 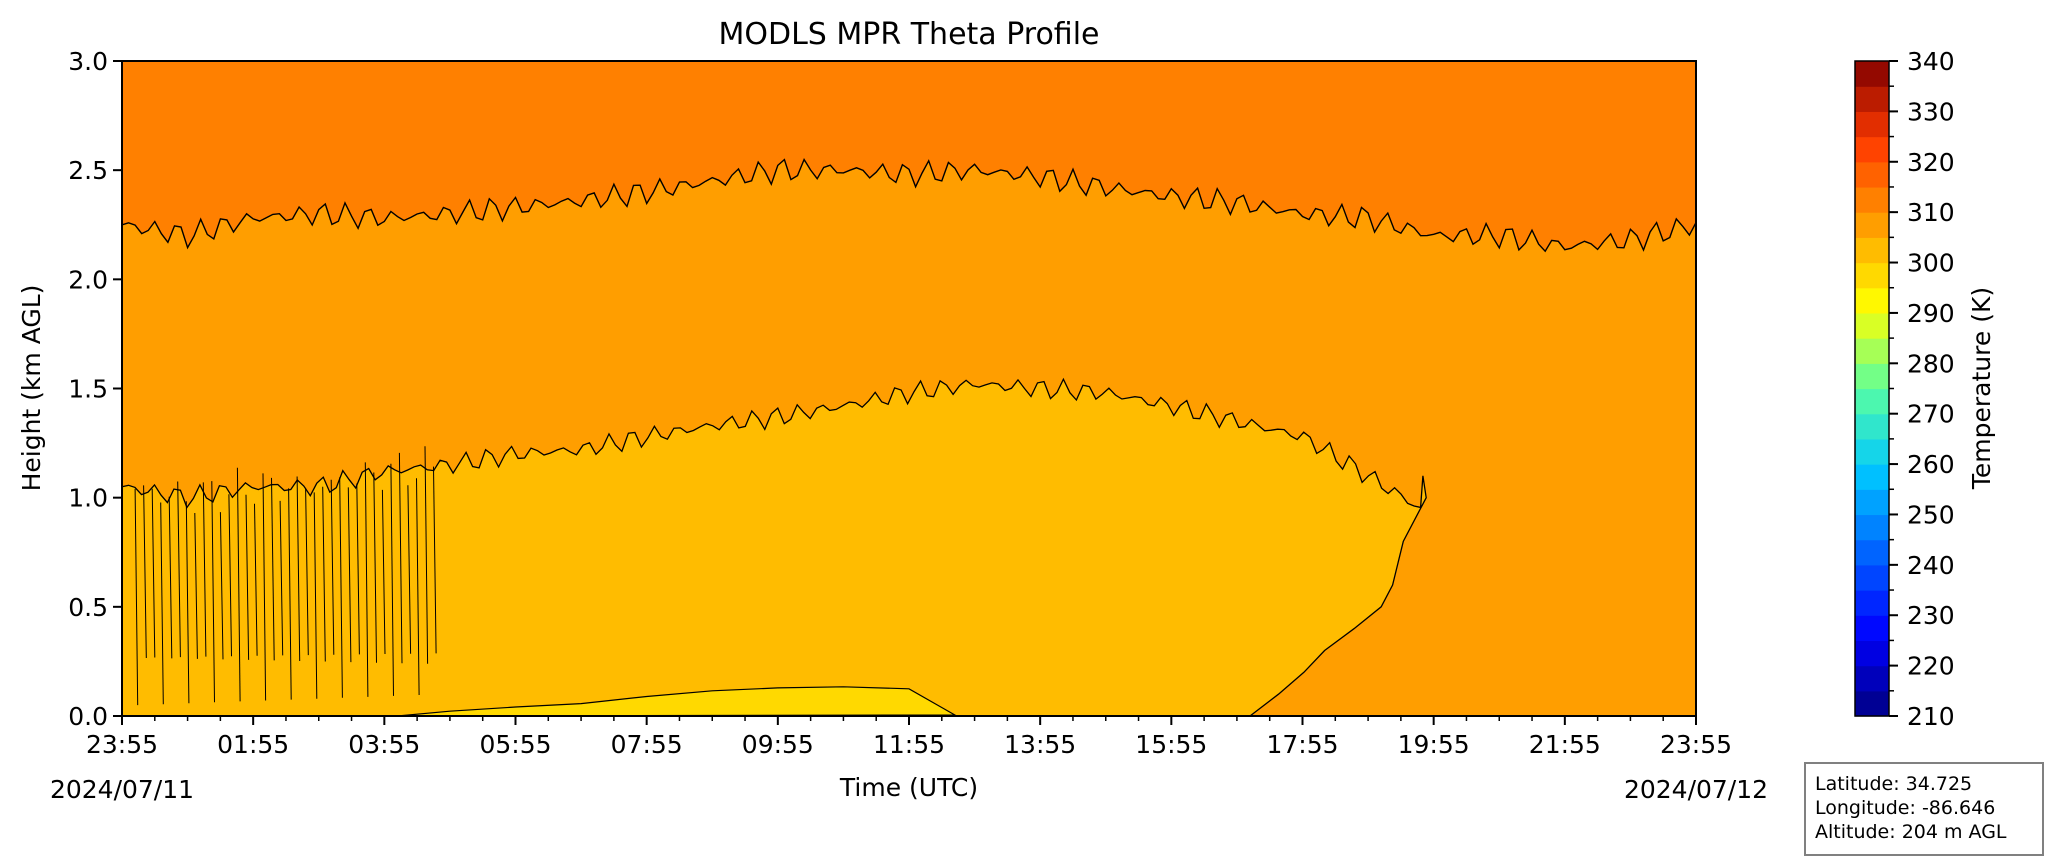 What do you see at coordinates (1931, 464) in the screenshot?
I see `colorbar-tick-label: 260` at bounding box center [1931, 464].